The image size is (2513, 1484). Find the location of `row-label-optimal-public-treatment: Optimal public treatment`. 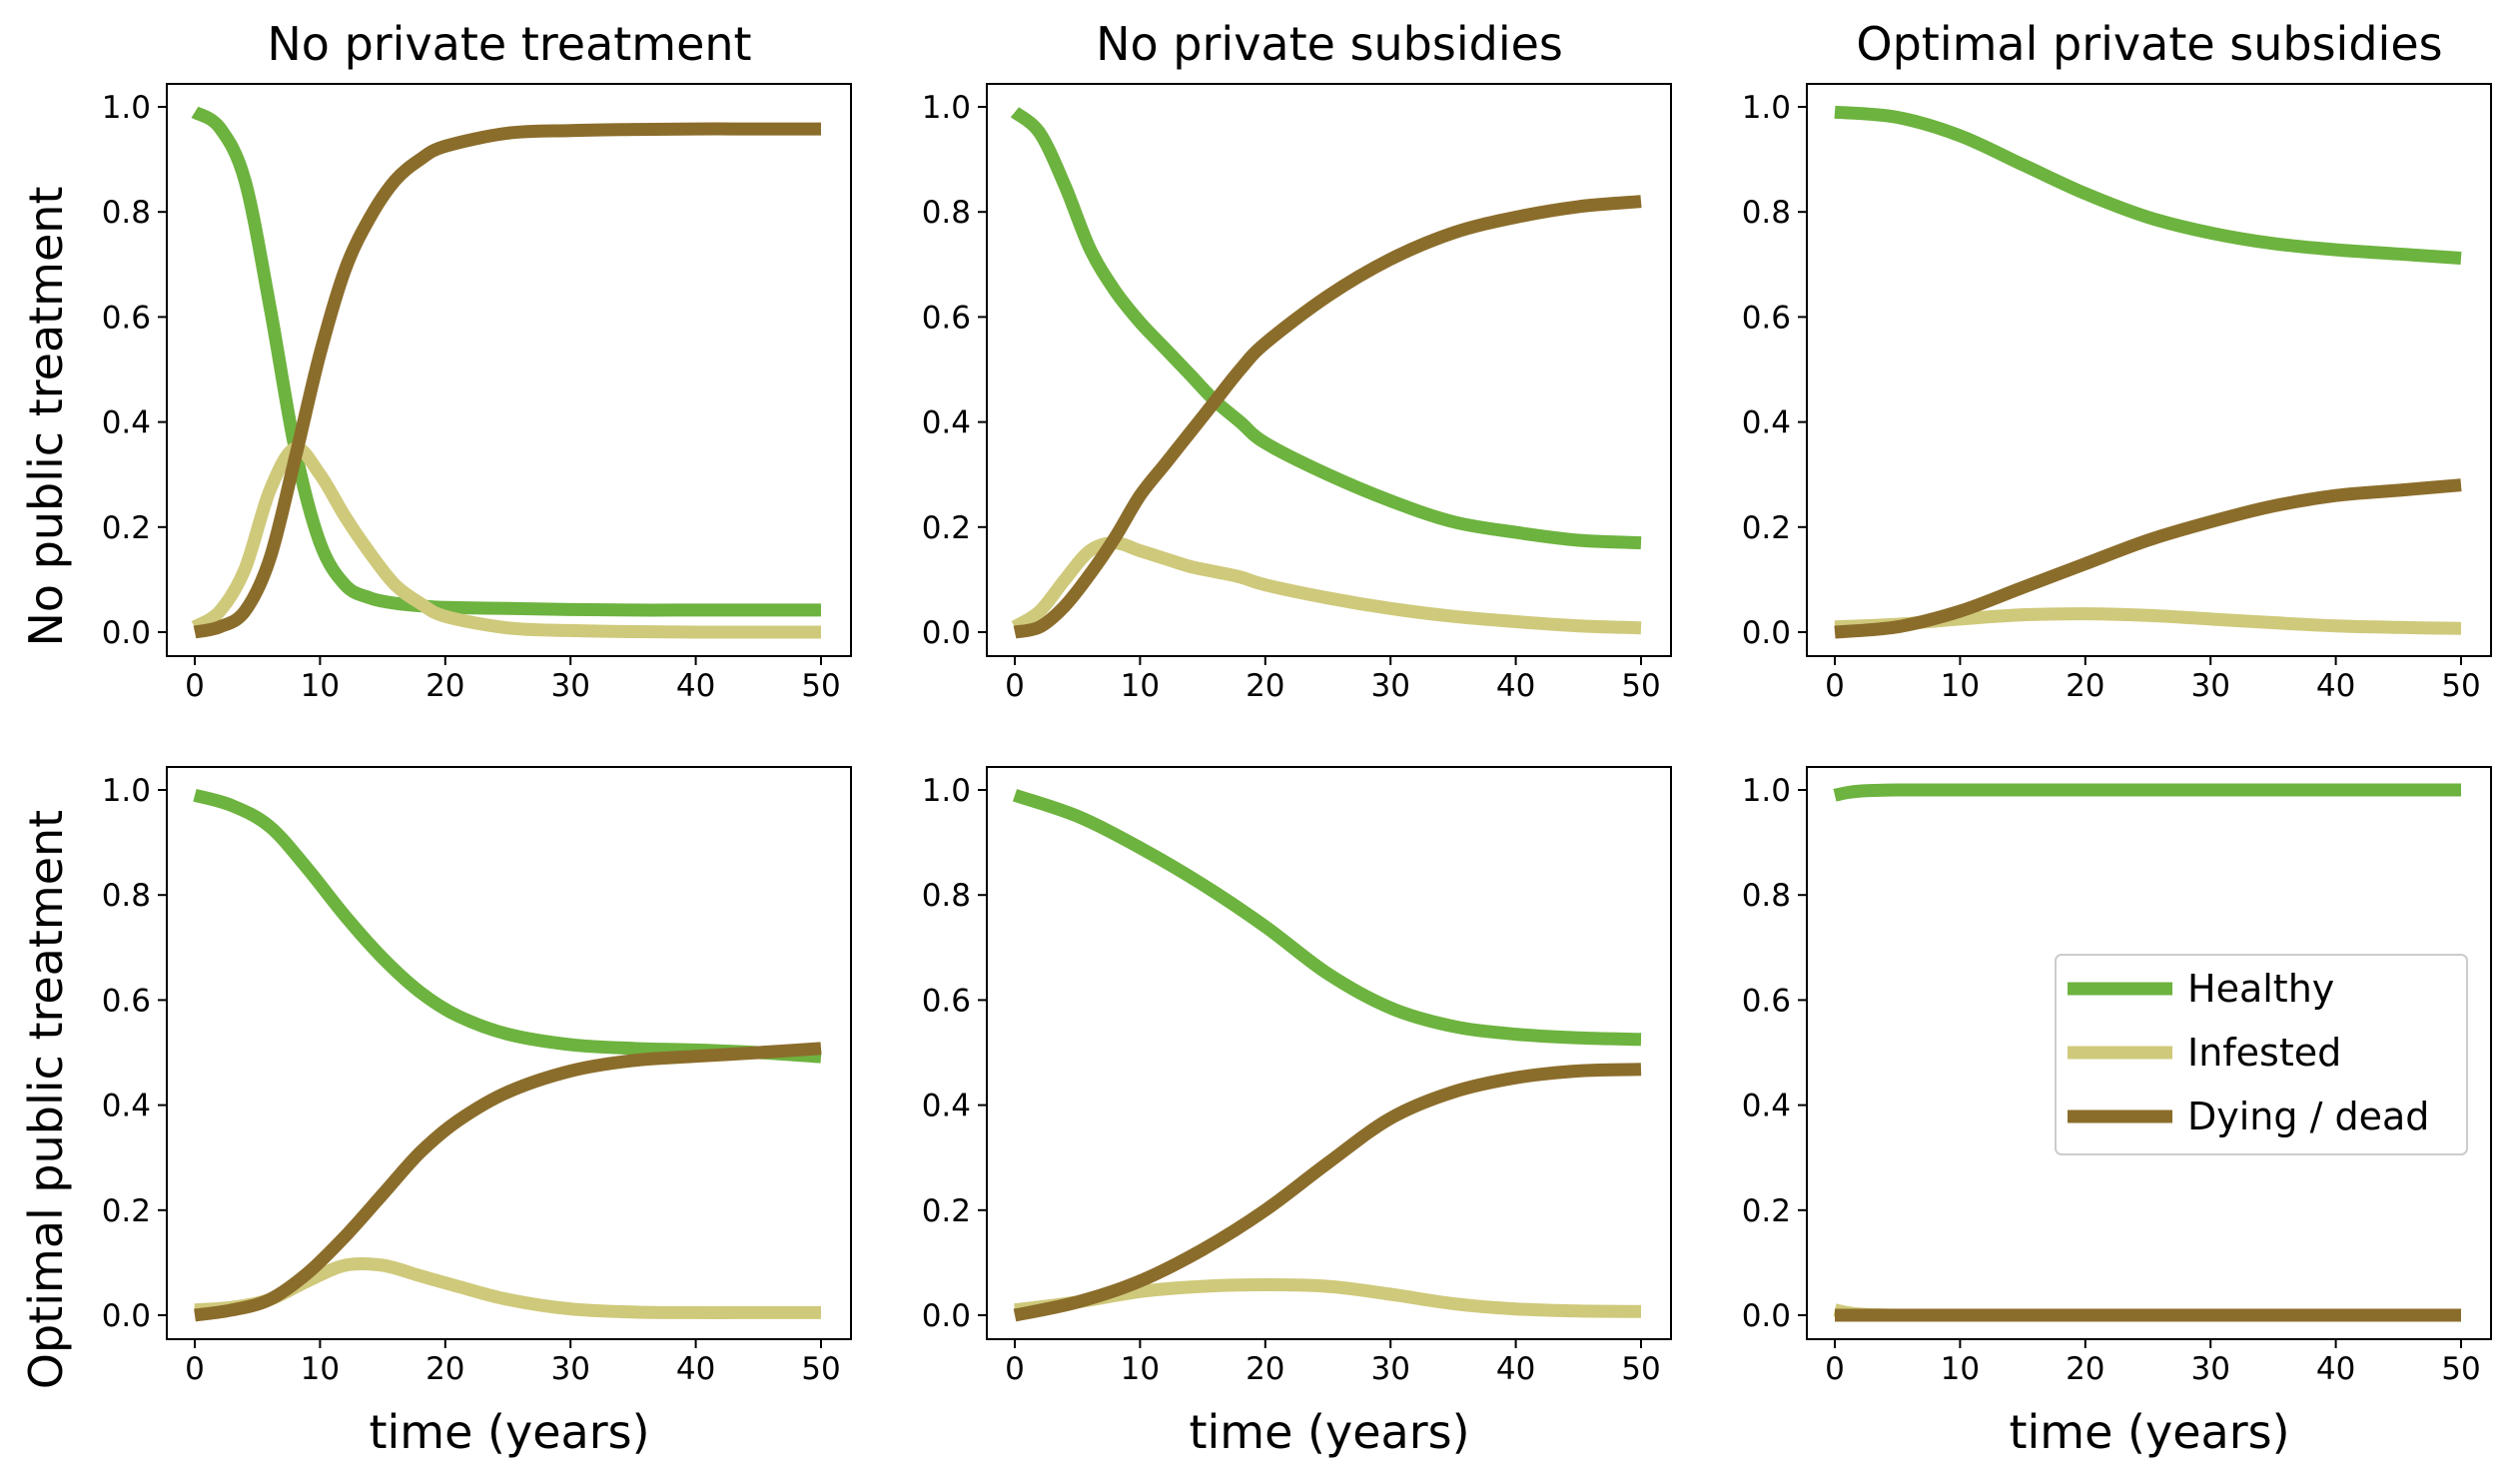

row-label-optimal-public-treatment: Optimal public treatment is located at coordinates (46, 1099).